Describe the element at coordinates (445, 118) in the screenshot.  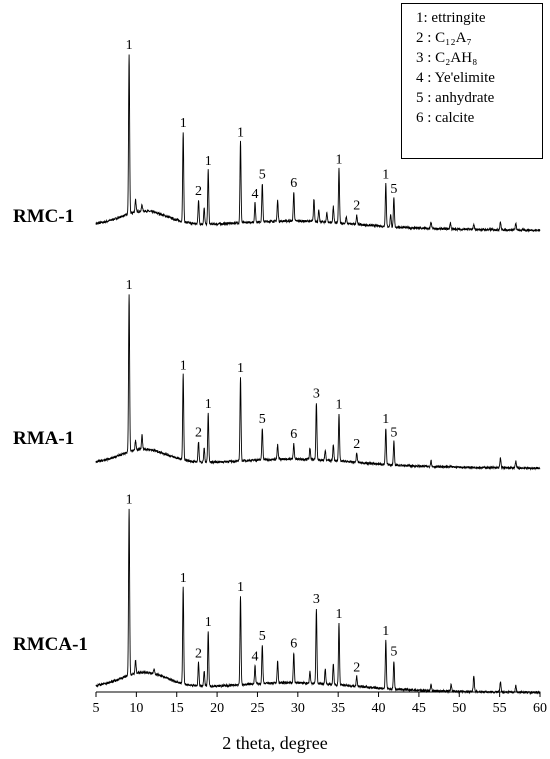
I see `legend-entry: 6 : calcite` at that location.